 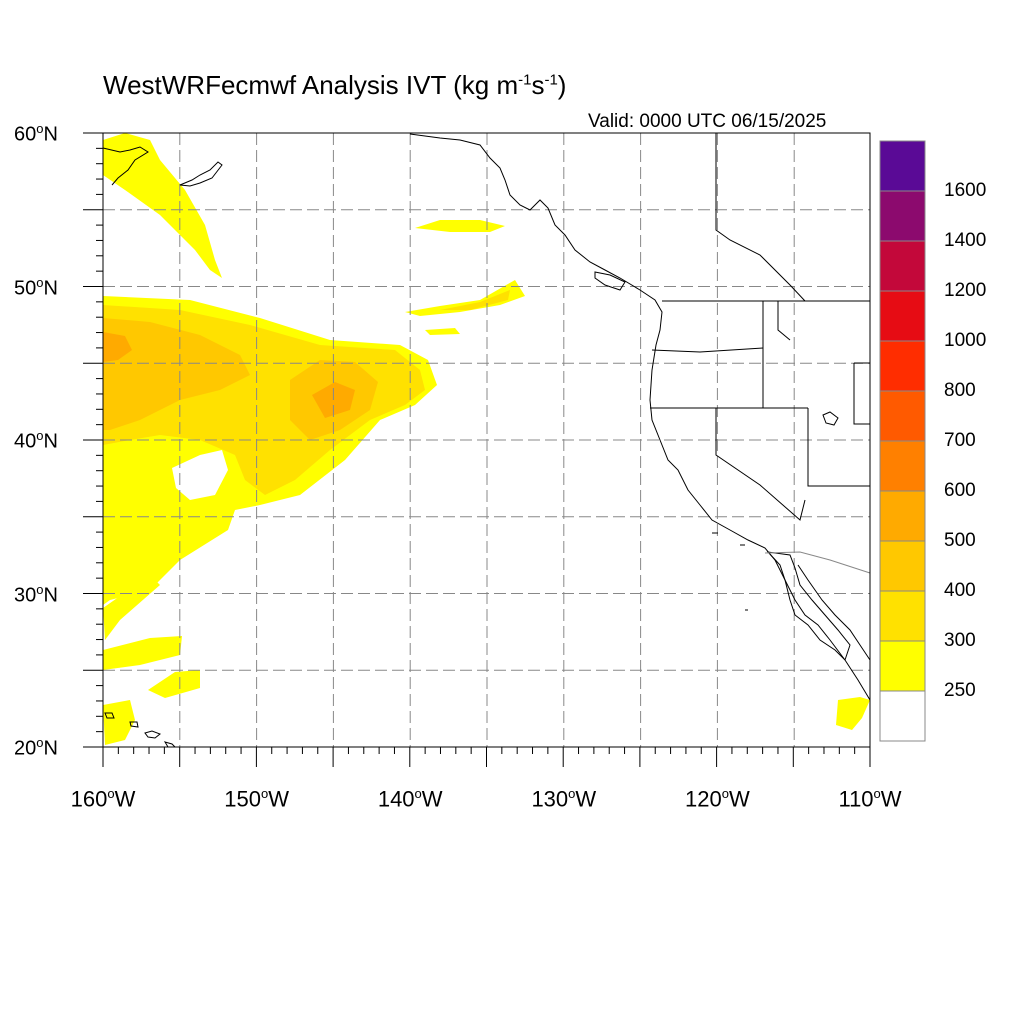 What do you see at coordinates (551, 80) in the screenshot?
I see `title-exponent-2: -1` at bounding box center [551, 80].